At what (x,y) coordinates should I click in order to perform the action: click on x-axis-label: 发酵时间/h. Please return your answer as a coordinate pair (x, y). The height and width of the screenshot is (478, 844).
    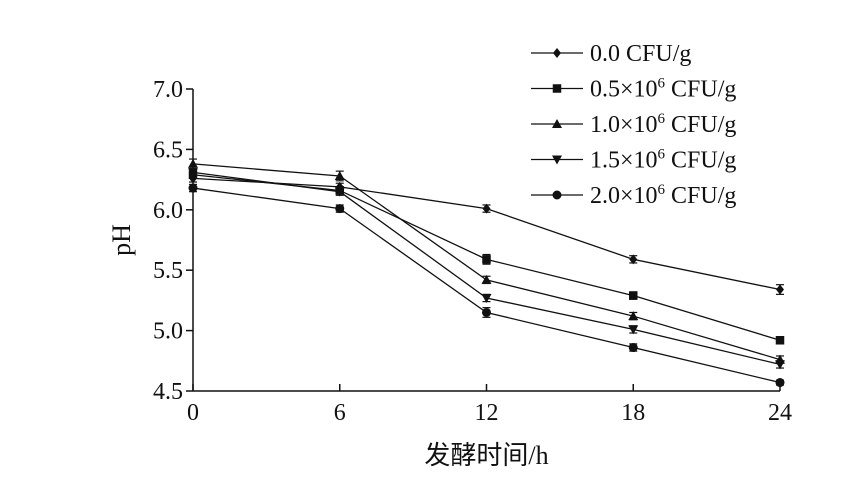
    Looking at the image, I should click on (486, 455).